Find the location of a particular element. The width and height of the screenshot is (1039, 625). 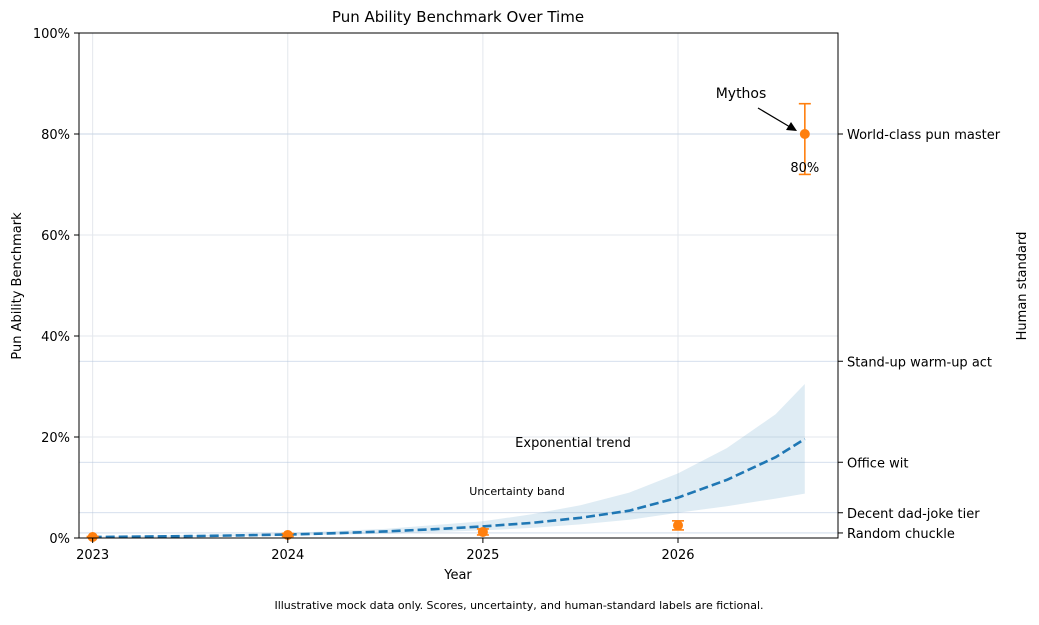

y-tick-label-3: 60% is located at coordinates (55, 236).